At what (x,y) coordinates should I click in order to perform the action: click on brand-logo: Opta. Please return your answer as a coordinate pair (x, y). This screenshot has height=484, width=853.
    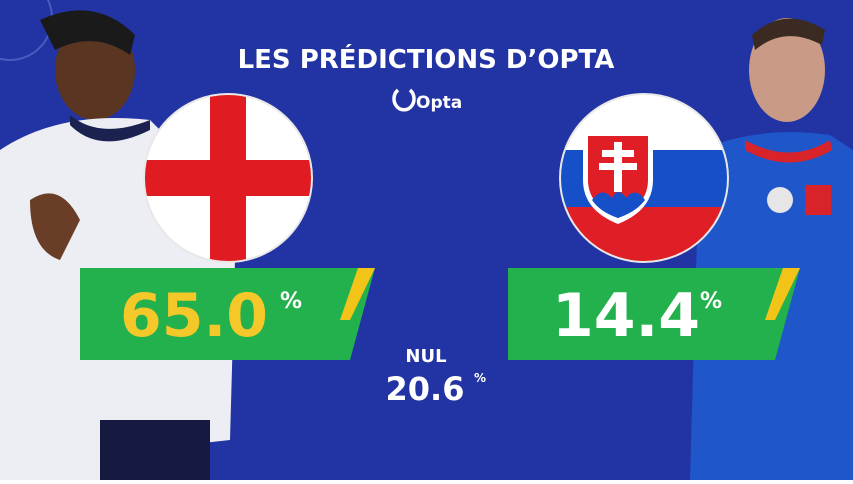
    Looking at the image, I should click on (427, 100).